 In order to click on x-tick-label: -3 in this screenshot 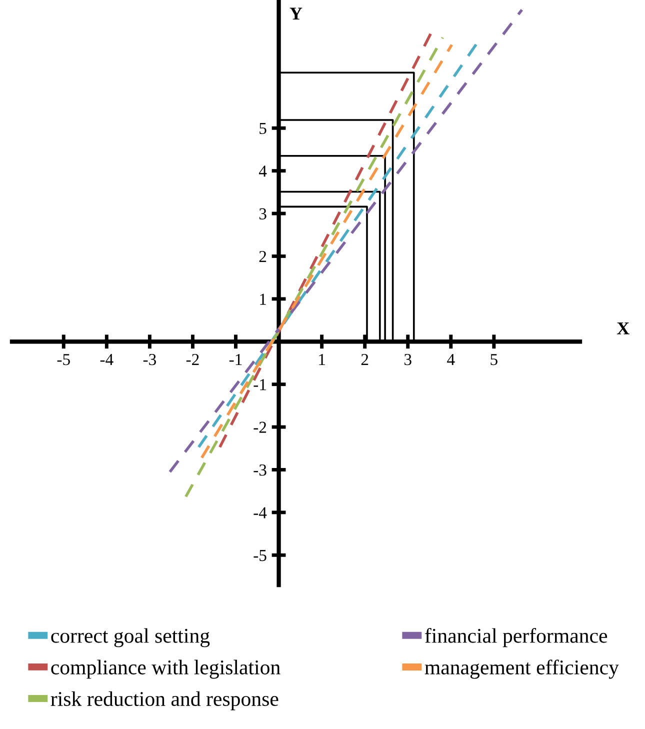, I will do `click(149, 360)`.